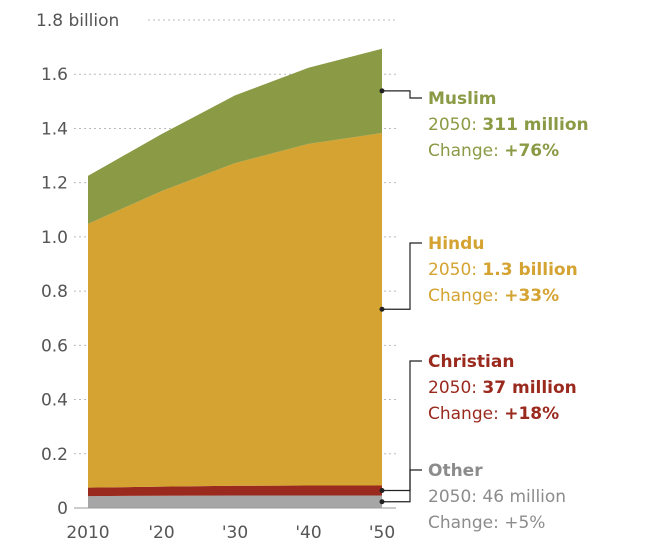 The width and height of the screenshot is (646, 545). Describe the element at coordinates (235, 533) in the screenshot. I see `x-tick-label: '30` at that location.